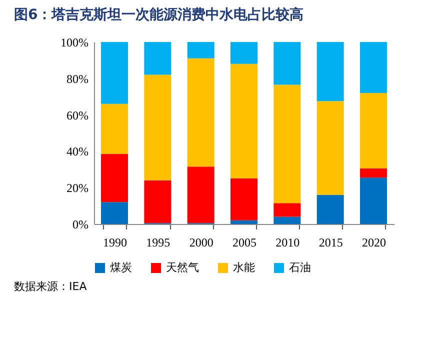 Image resolution: width=434 pixels, height=339 pixels. I want to click on x-tick-label: 2015, so click(330, 243).